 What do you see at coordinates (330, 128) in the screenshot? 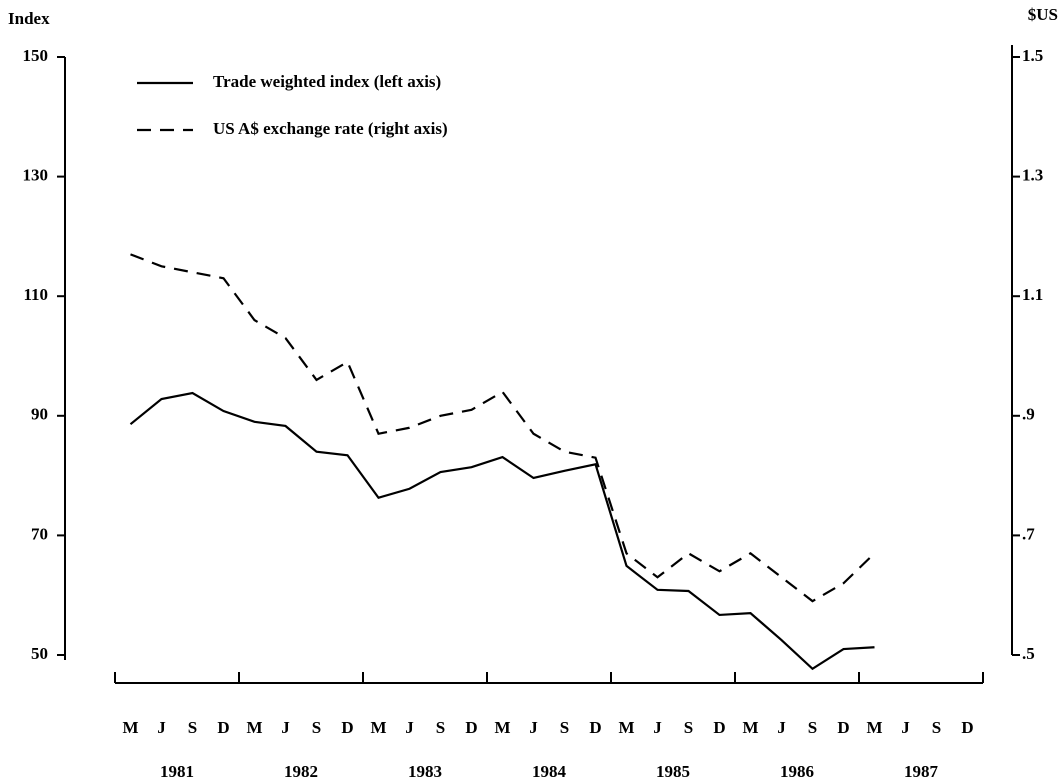
I see `legend-label: US A$ exchange rate (right axis)` at bounding box center [330, 128].